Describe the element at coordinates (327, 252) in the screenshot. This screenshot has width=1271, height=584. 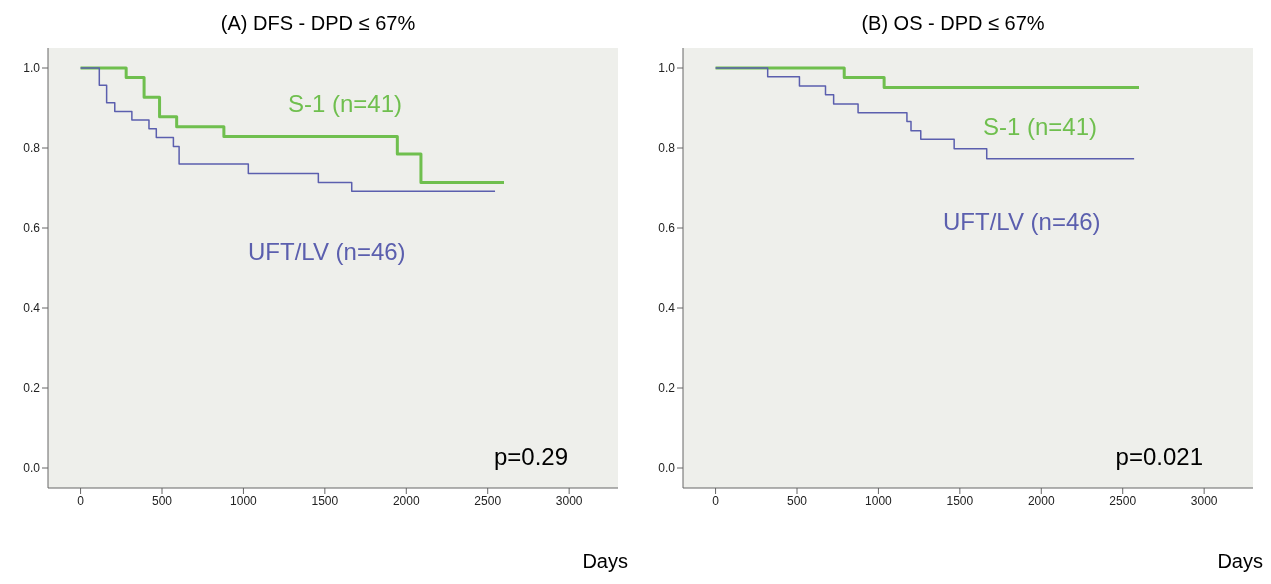
I see `series-label: UFT/LV (n=46)` at that location.